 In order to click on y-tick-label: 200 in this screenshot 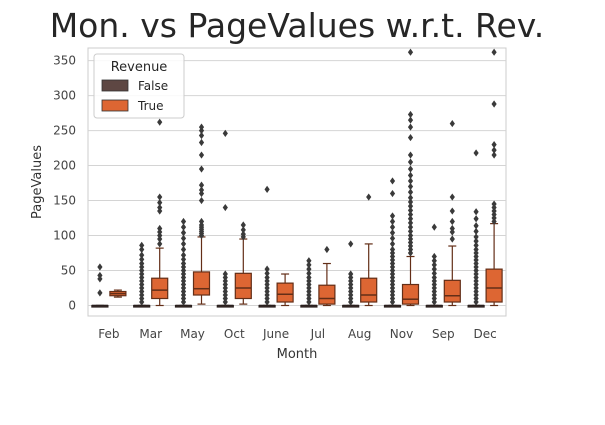, I will do `click(64, 166)`.